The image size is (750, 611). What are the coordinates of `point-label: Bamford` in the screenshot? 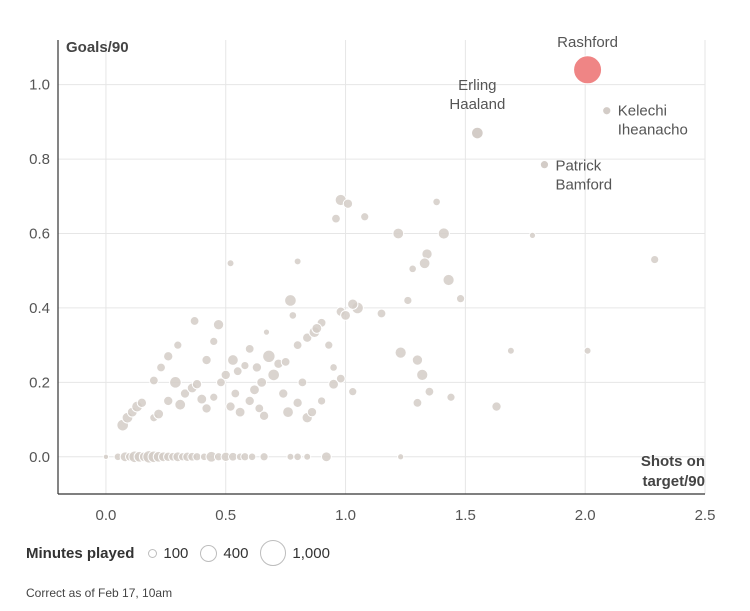 It's located at (583, 185).